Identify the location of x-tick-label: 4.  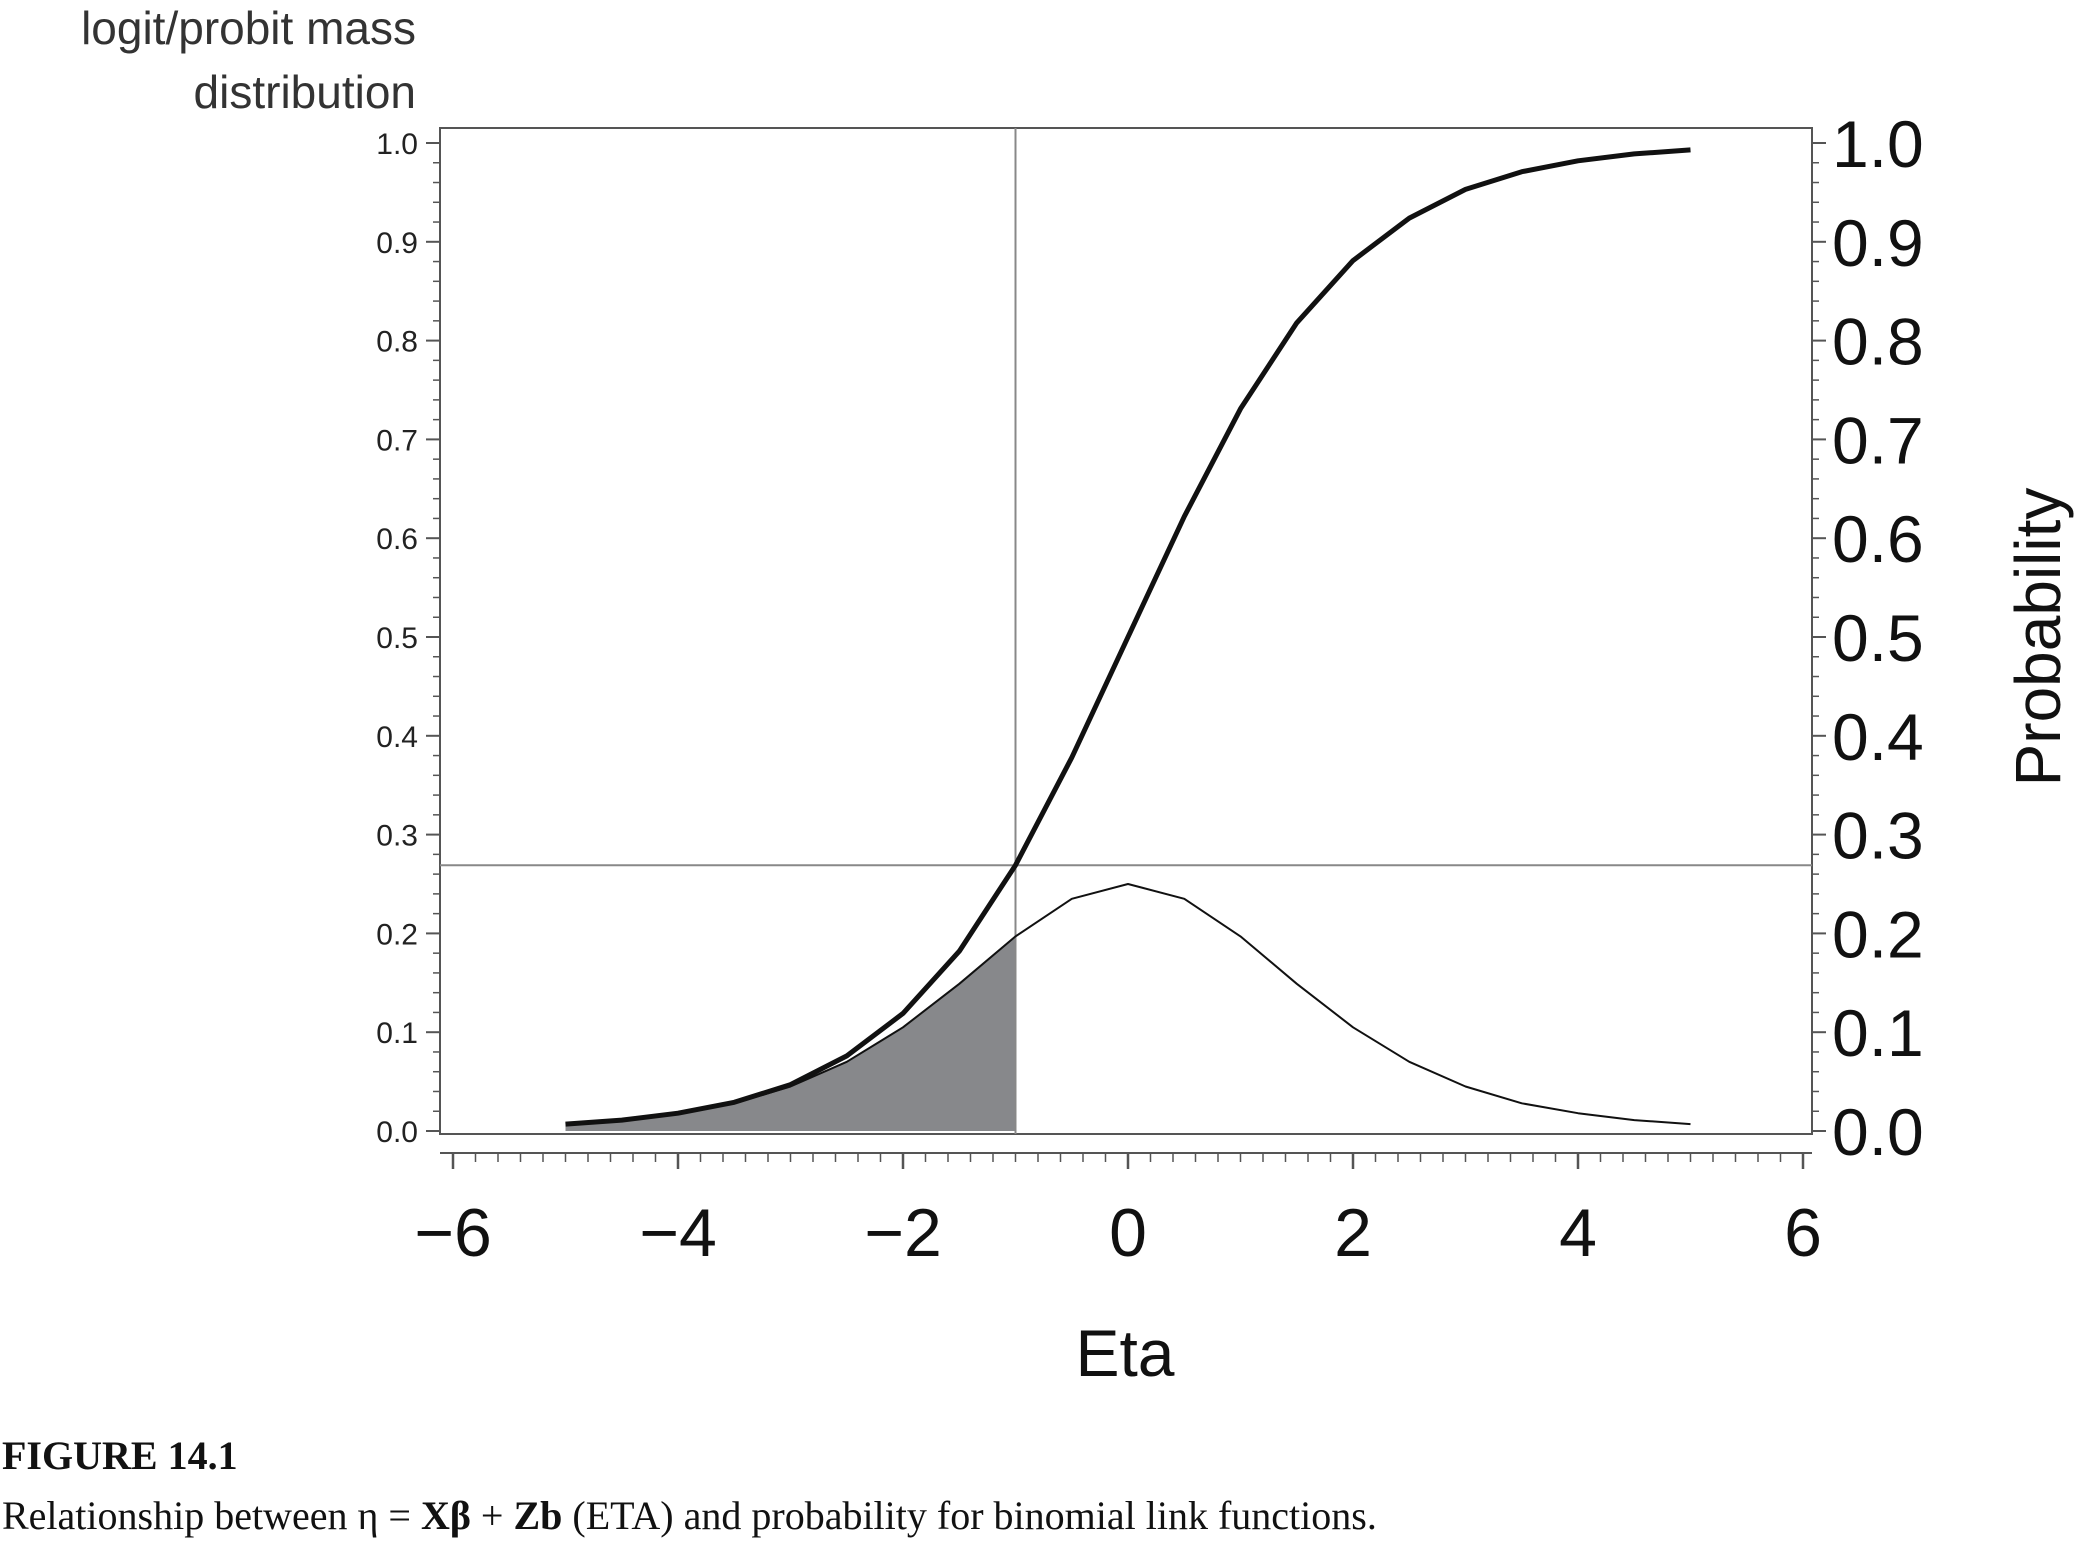
(1578, 1233).